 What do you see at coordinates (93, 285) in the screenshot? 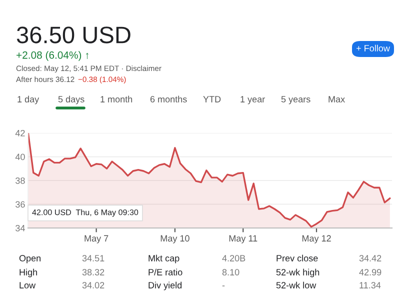
I see `text: 34.02` at bounding box center [93, 285].